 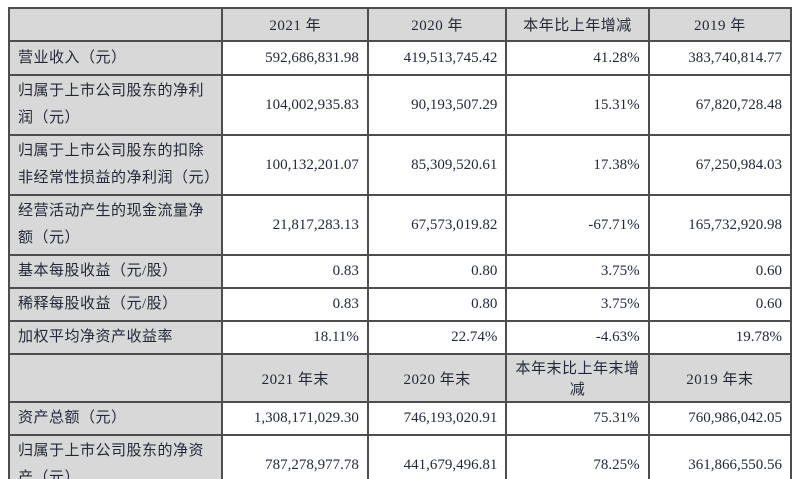 What do you see at coordinates (720, 456) in the screenshot?
I see `cell-2019: 361,866,550.56` at bounding box center [720, 456].